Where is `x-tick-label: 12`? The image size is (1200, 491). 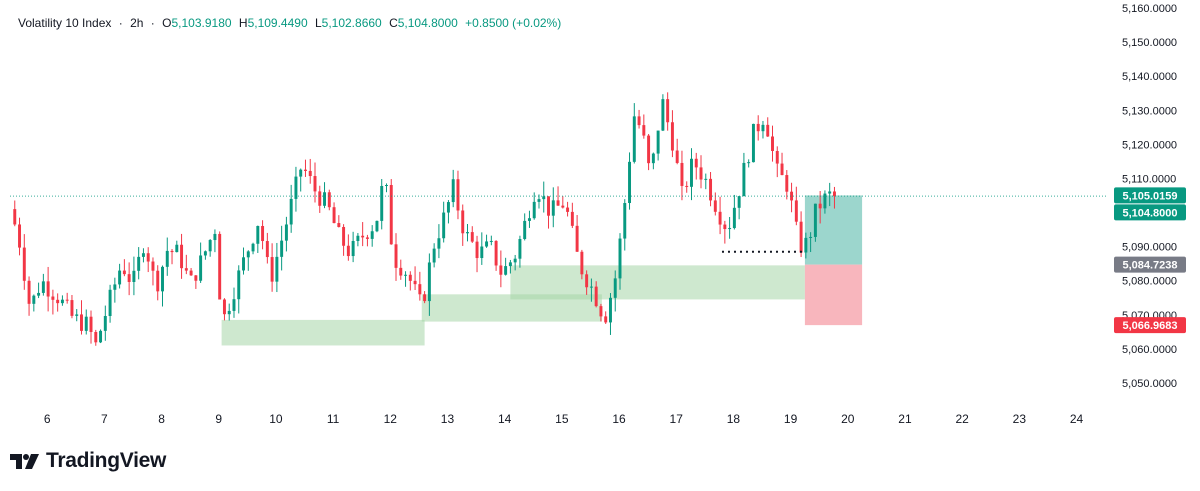 x-tick-label: 12 is located at coordinates (391, 419).